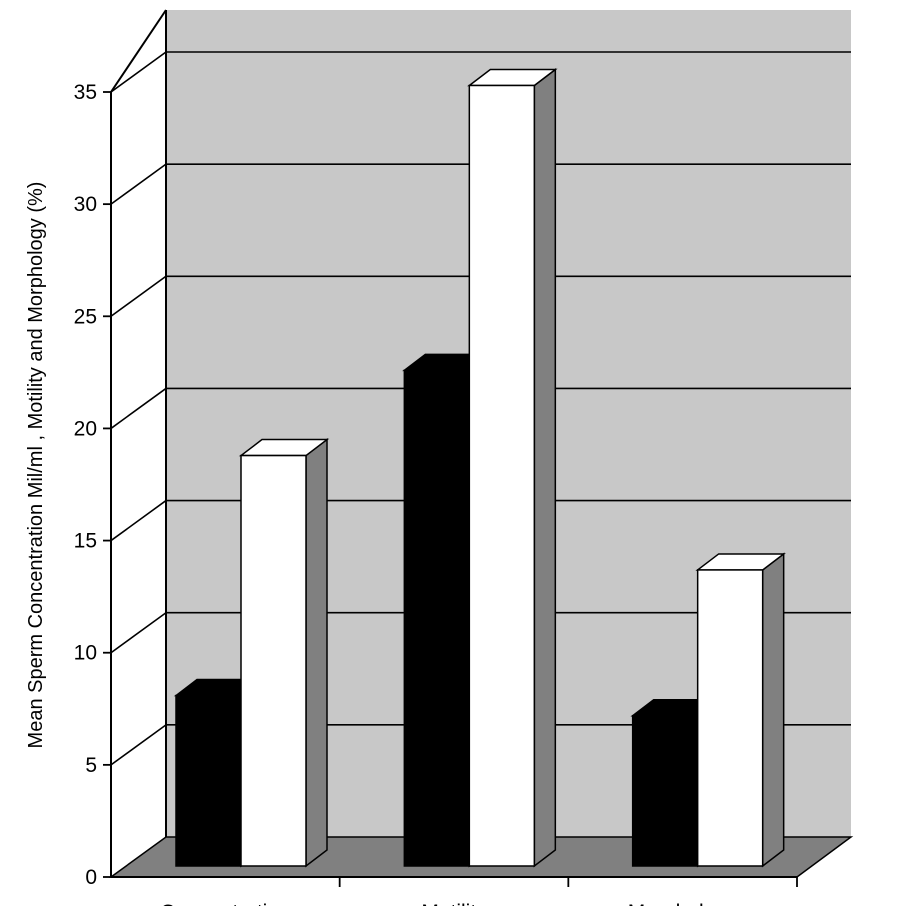 This screenshot has height=911, width=897. What do you see at coordinates (85, 428) in the screenshot?
I see `y-tick-label: 20` at bounding box center [85, 428].